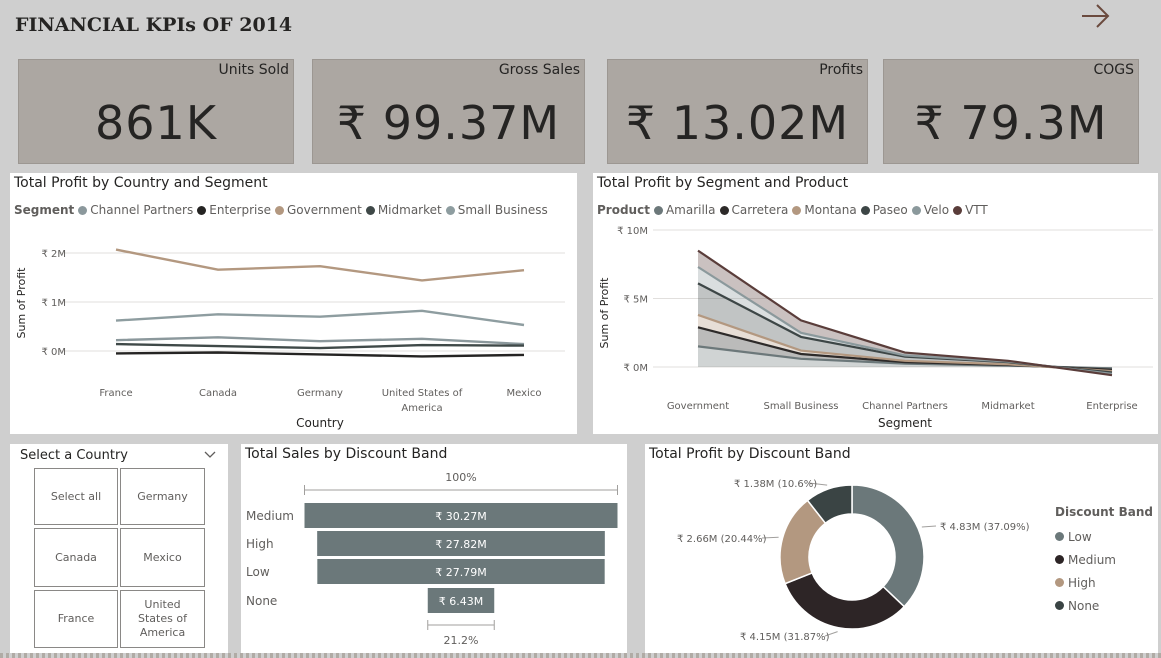 Image resolution: width=1161 pixels, height=658 pixels. I want to click on x-tick-label: Germany, so click(320, 393).